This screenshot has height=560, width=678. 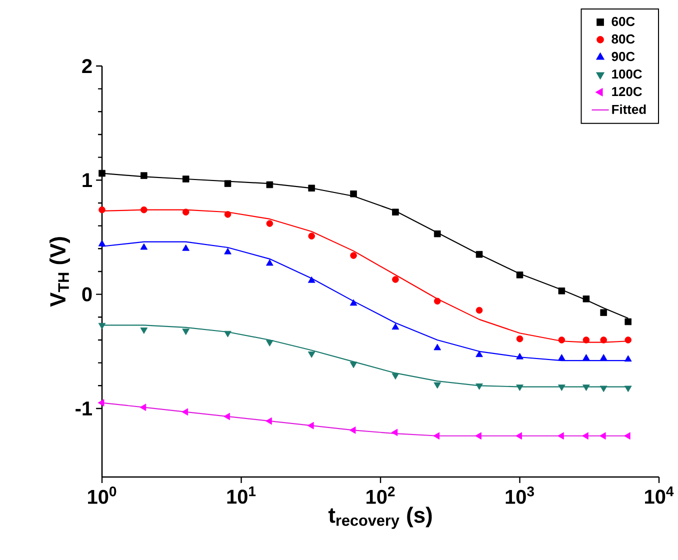 I want to click on legend-label: 80C, so click(x=623, y=39).